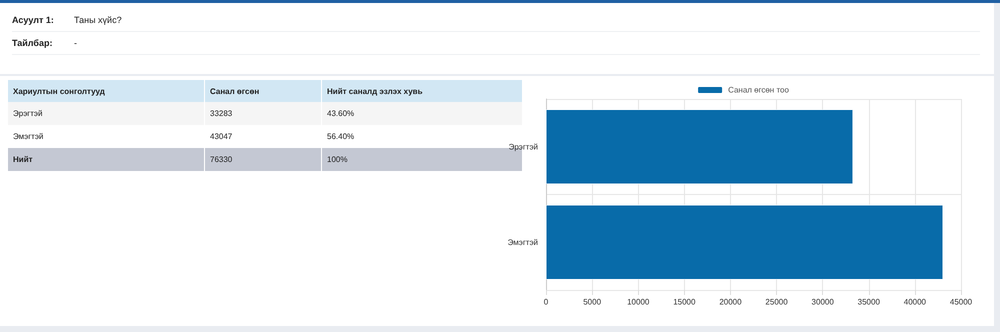  What do you see at coordinates (33, 43) in the screenshot?
I see `text: Тайлбар:` at bounding box center [33, 43].